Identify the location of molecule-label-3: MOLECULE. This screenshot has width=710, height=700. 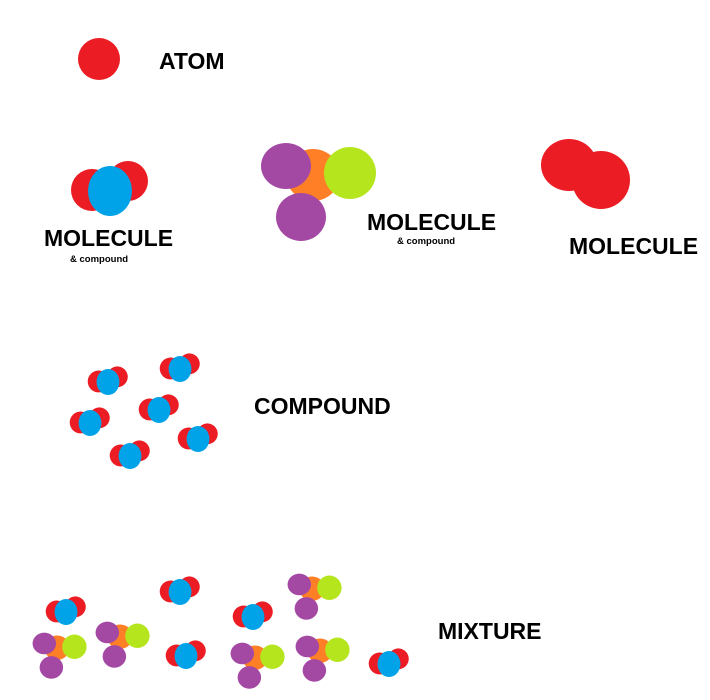
(634, 246).